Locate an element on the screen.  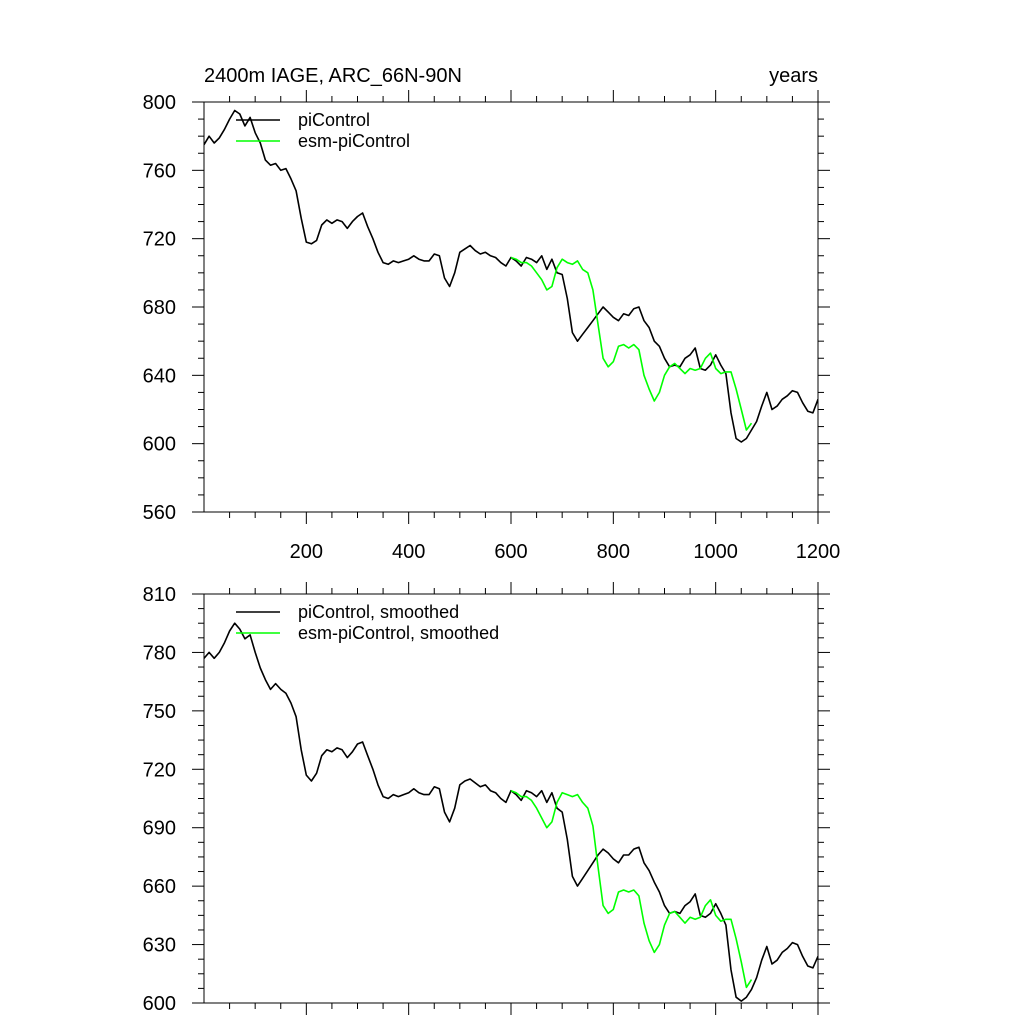
panel1-x-tick-label: 1200 is located at coordinates (818, 552).